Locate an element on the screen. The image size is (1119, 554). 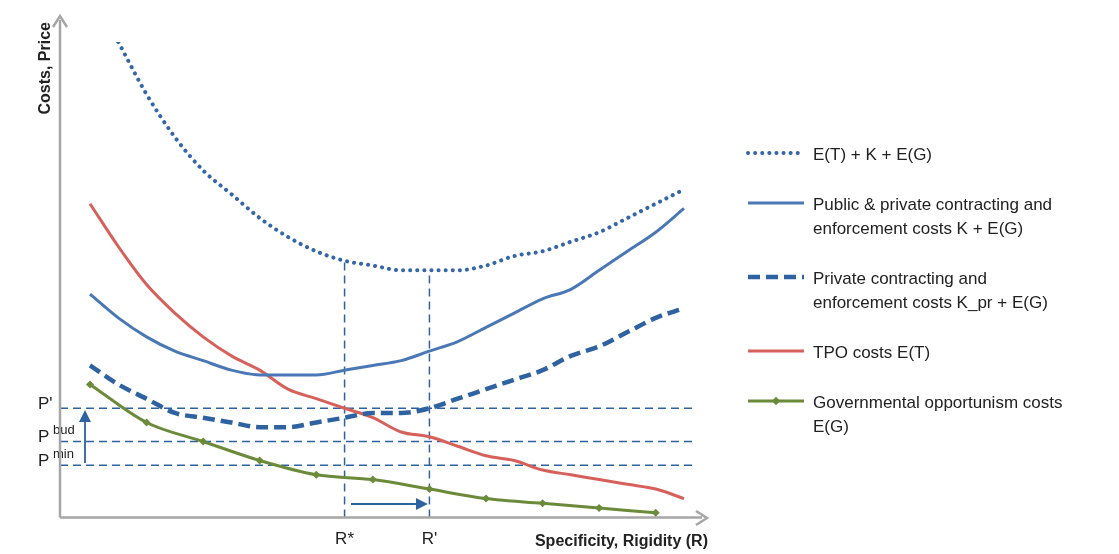
legend-label: Public & private contracting and enforcement costs K + E(G) is located at coordinates (933, 217).